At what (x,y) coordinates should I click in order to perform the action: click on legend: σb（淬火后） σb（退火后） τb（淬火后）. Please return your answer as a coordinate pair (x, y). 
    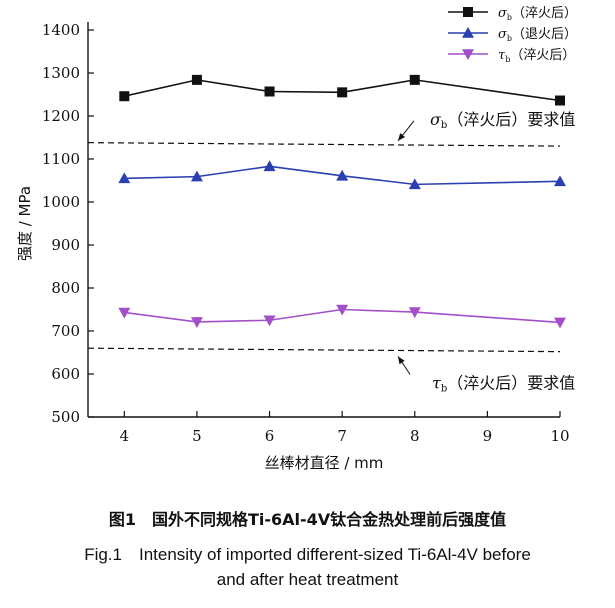
    Looking at the image, I should click on (512, 35).